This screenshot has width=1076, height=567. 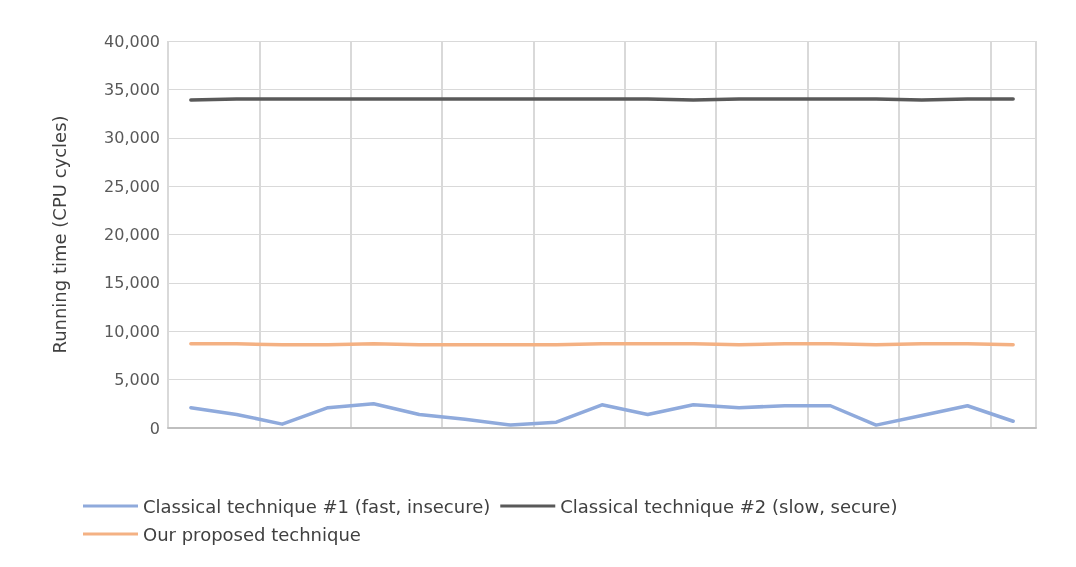 What do you see at coordinates (252, 534) in the screenshot?
I see `legend-label: Our proposed technique` at bounding box center [252, 534].